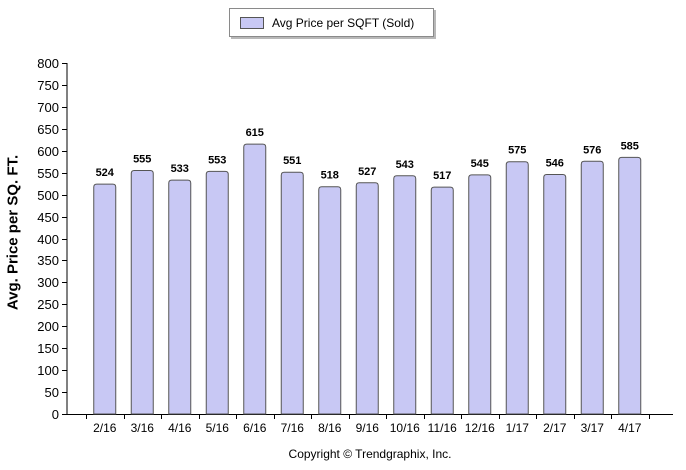  What do you see at coordinates (442, 428) in the screenshot?
I see `x-tick-label: 11/16` at bounding box center [442, 428].